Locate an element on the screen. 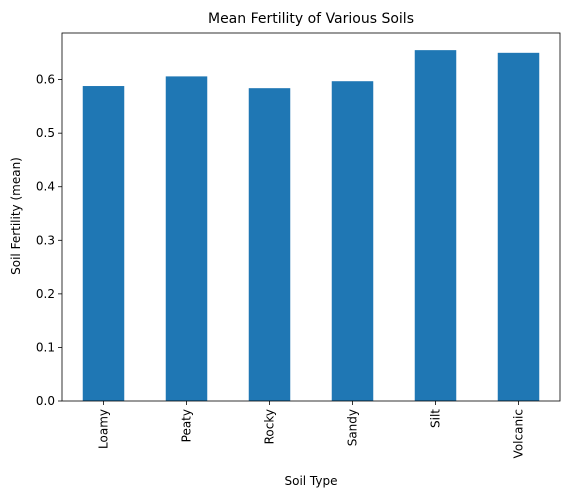  x-tick-label: Loamy is located at coordinates (104, 429).